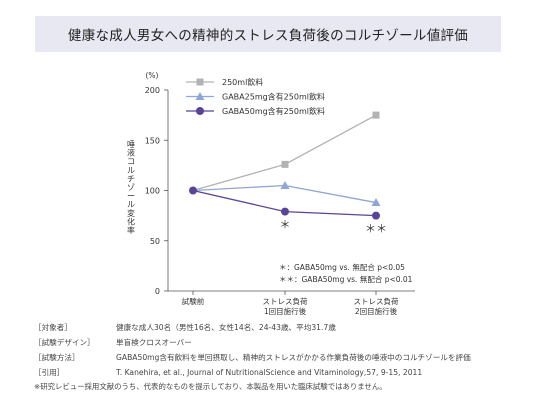 This screenshot has width=536, height=414. I want to click on legend-label: GABA25mg含有250ml飲料, so click(273, 97).